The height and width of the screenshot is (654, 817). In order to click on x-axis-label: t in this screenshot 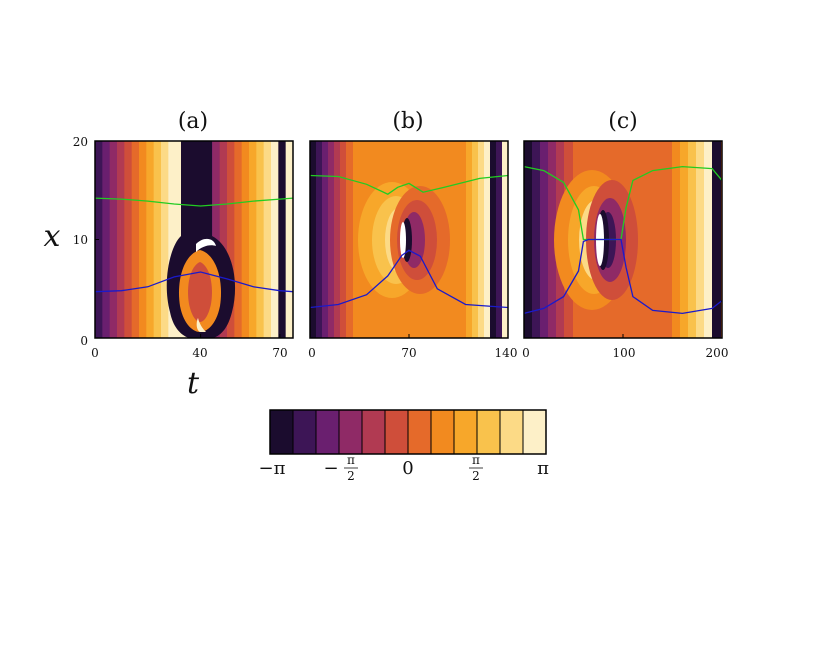, I will do `click(193, 383)`.